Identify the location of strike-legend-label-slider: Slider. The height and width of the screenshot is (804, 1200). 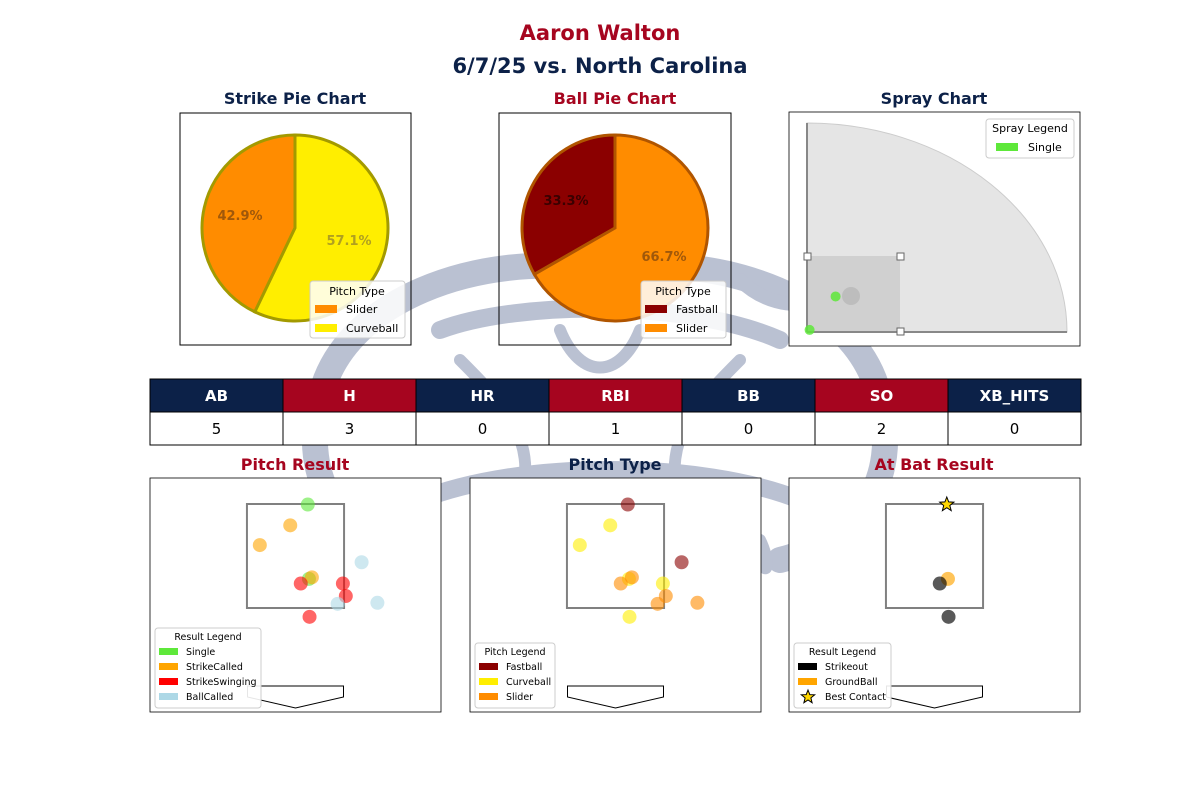
(362, 309).